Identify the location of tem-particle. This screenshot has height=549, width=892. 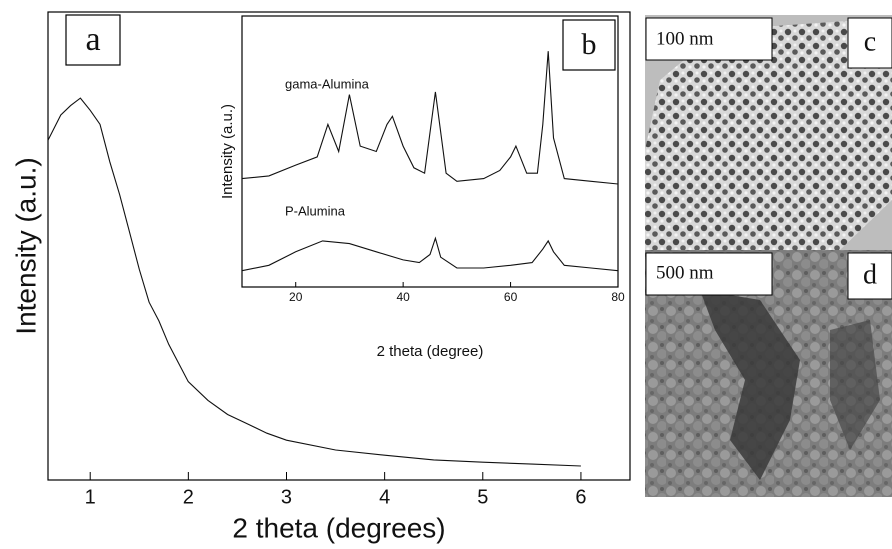
(768, 135).